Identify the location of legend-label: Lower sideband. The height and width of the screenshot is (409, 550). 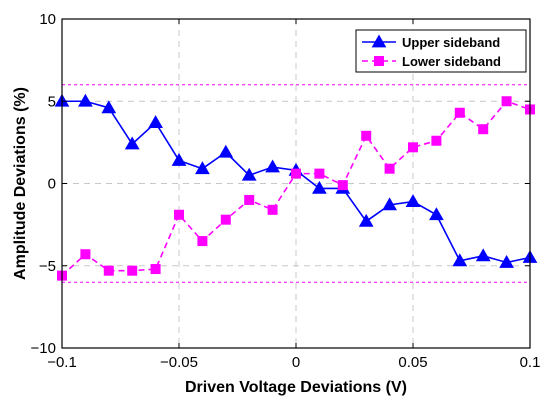
(451, 61).